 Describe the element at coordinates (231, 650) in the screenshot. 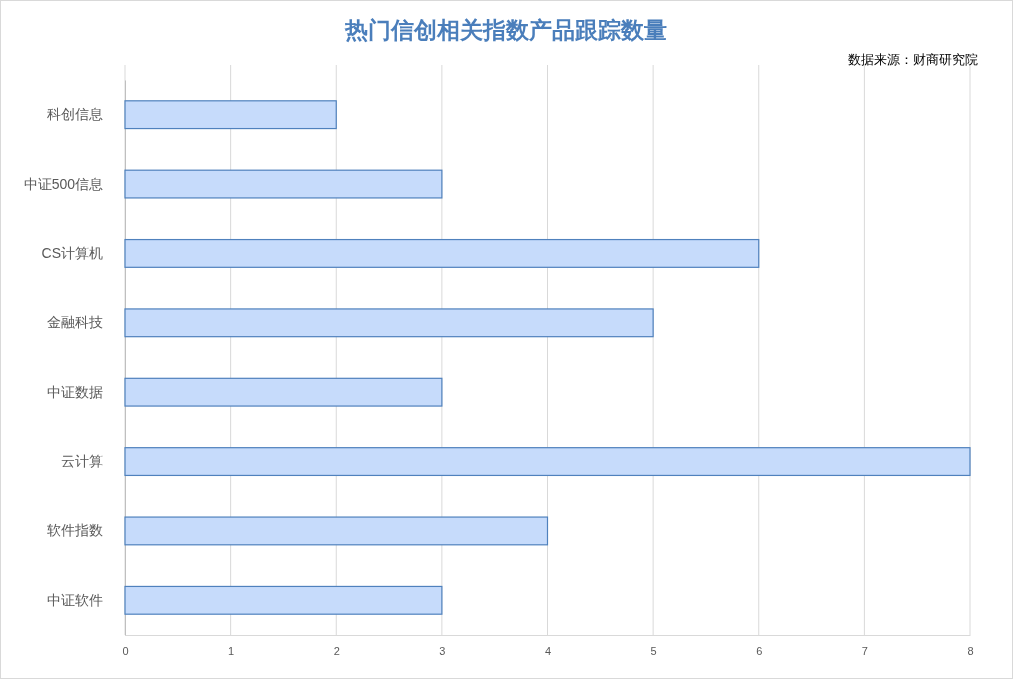

I see `x-tick-label: 1` at that location.